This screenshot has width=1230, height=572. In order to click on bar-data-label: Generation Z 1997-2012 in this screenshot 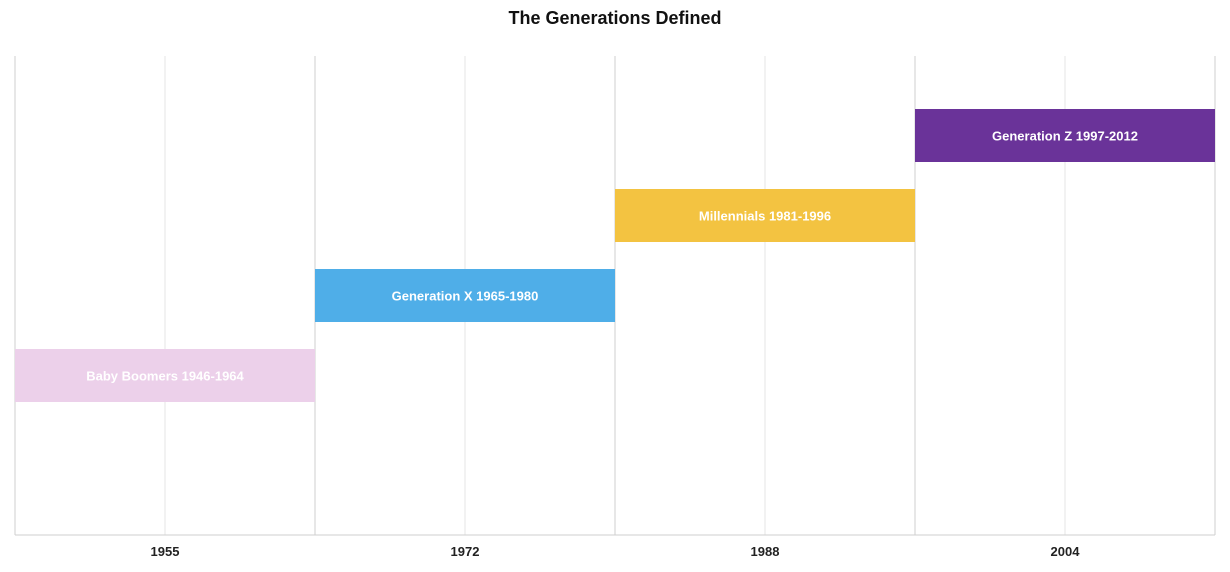, I will do `click(1065, 136)`.